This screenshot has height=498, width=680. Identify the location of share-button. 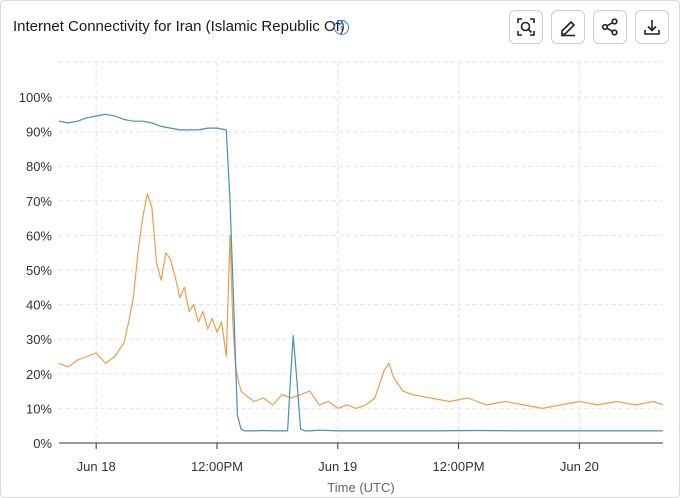
(610, 27).